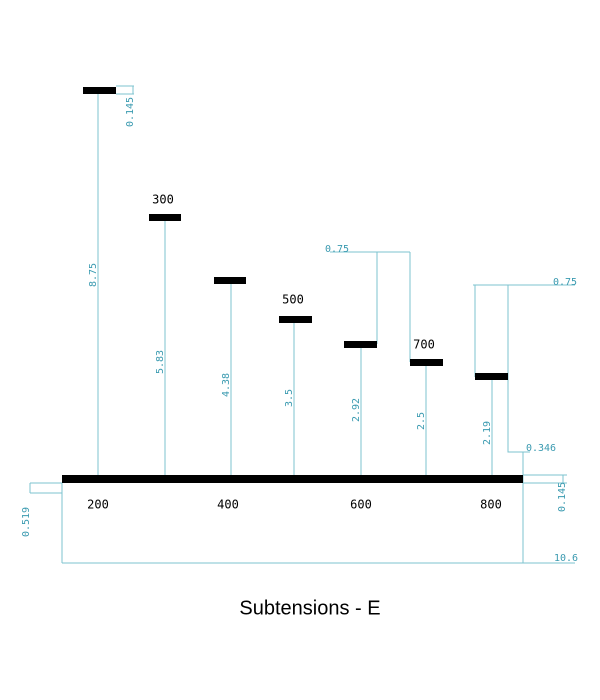  I want to click on bar-label: 500, so click(293, 300).